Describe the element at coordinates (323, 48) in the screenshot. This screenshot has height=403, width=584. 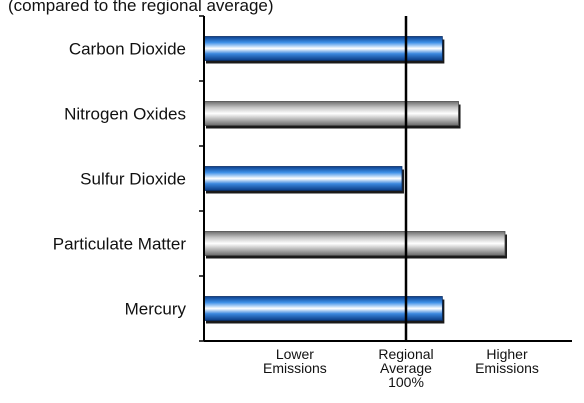
I see `bar-carbon-dioxide` at that location.